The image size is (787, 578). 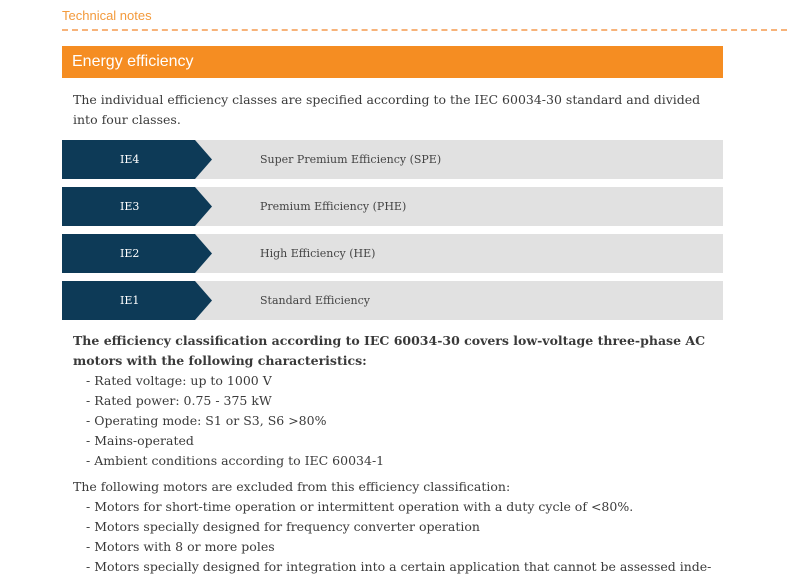 What do you see at coordinates (130, 300) in the screenshot?
I see `class-code: IE1` at bounding box center [130, 300].